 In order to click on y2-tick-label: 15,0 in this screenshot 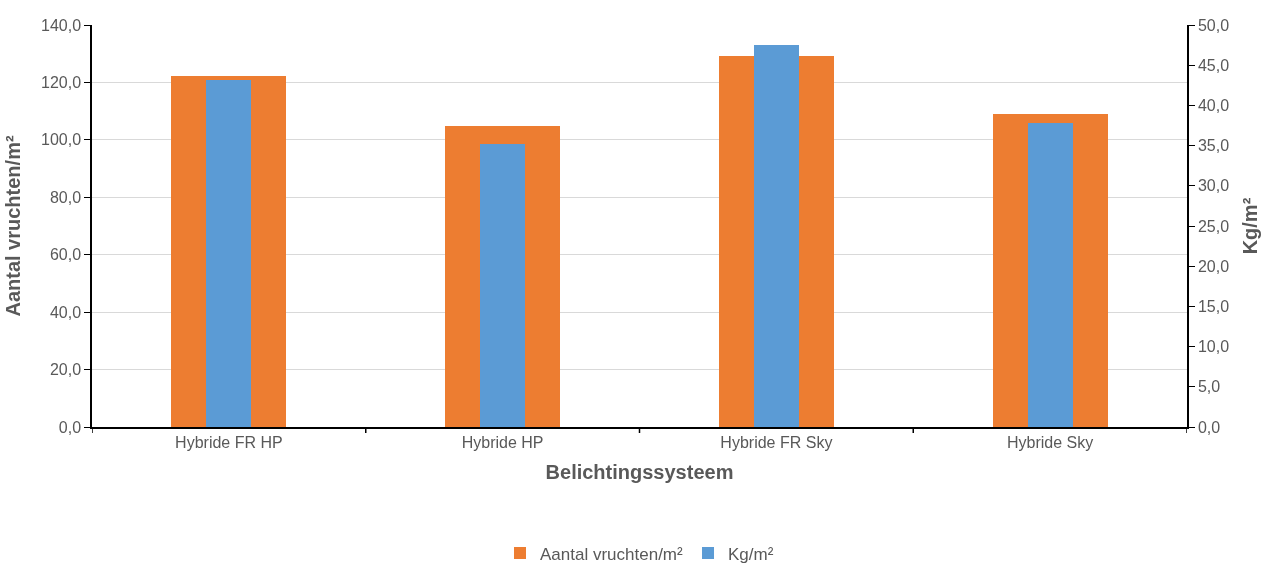, I will do `click(1213, 306)`.